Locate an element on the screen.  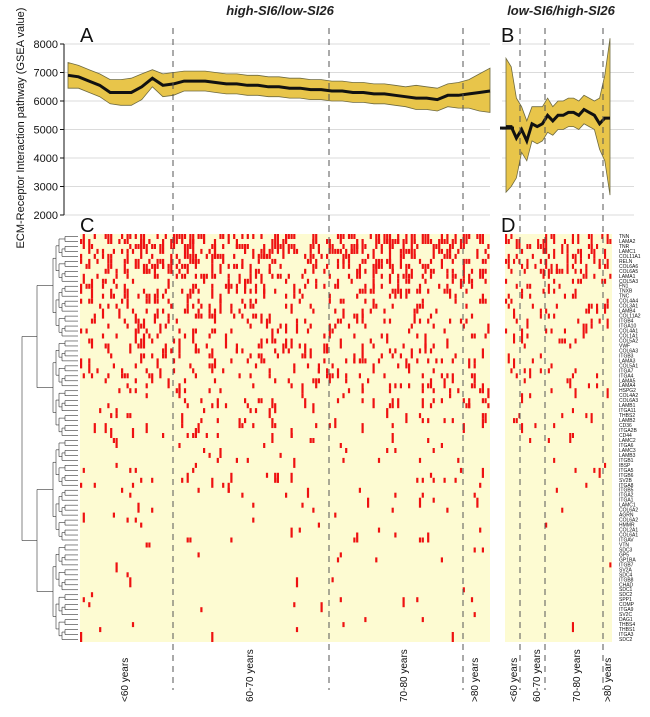
panel-a-y-ticks: 2000 3000 4000 5000 6000 7000 8000 is located at coordinates (49, 130).